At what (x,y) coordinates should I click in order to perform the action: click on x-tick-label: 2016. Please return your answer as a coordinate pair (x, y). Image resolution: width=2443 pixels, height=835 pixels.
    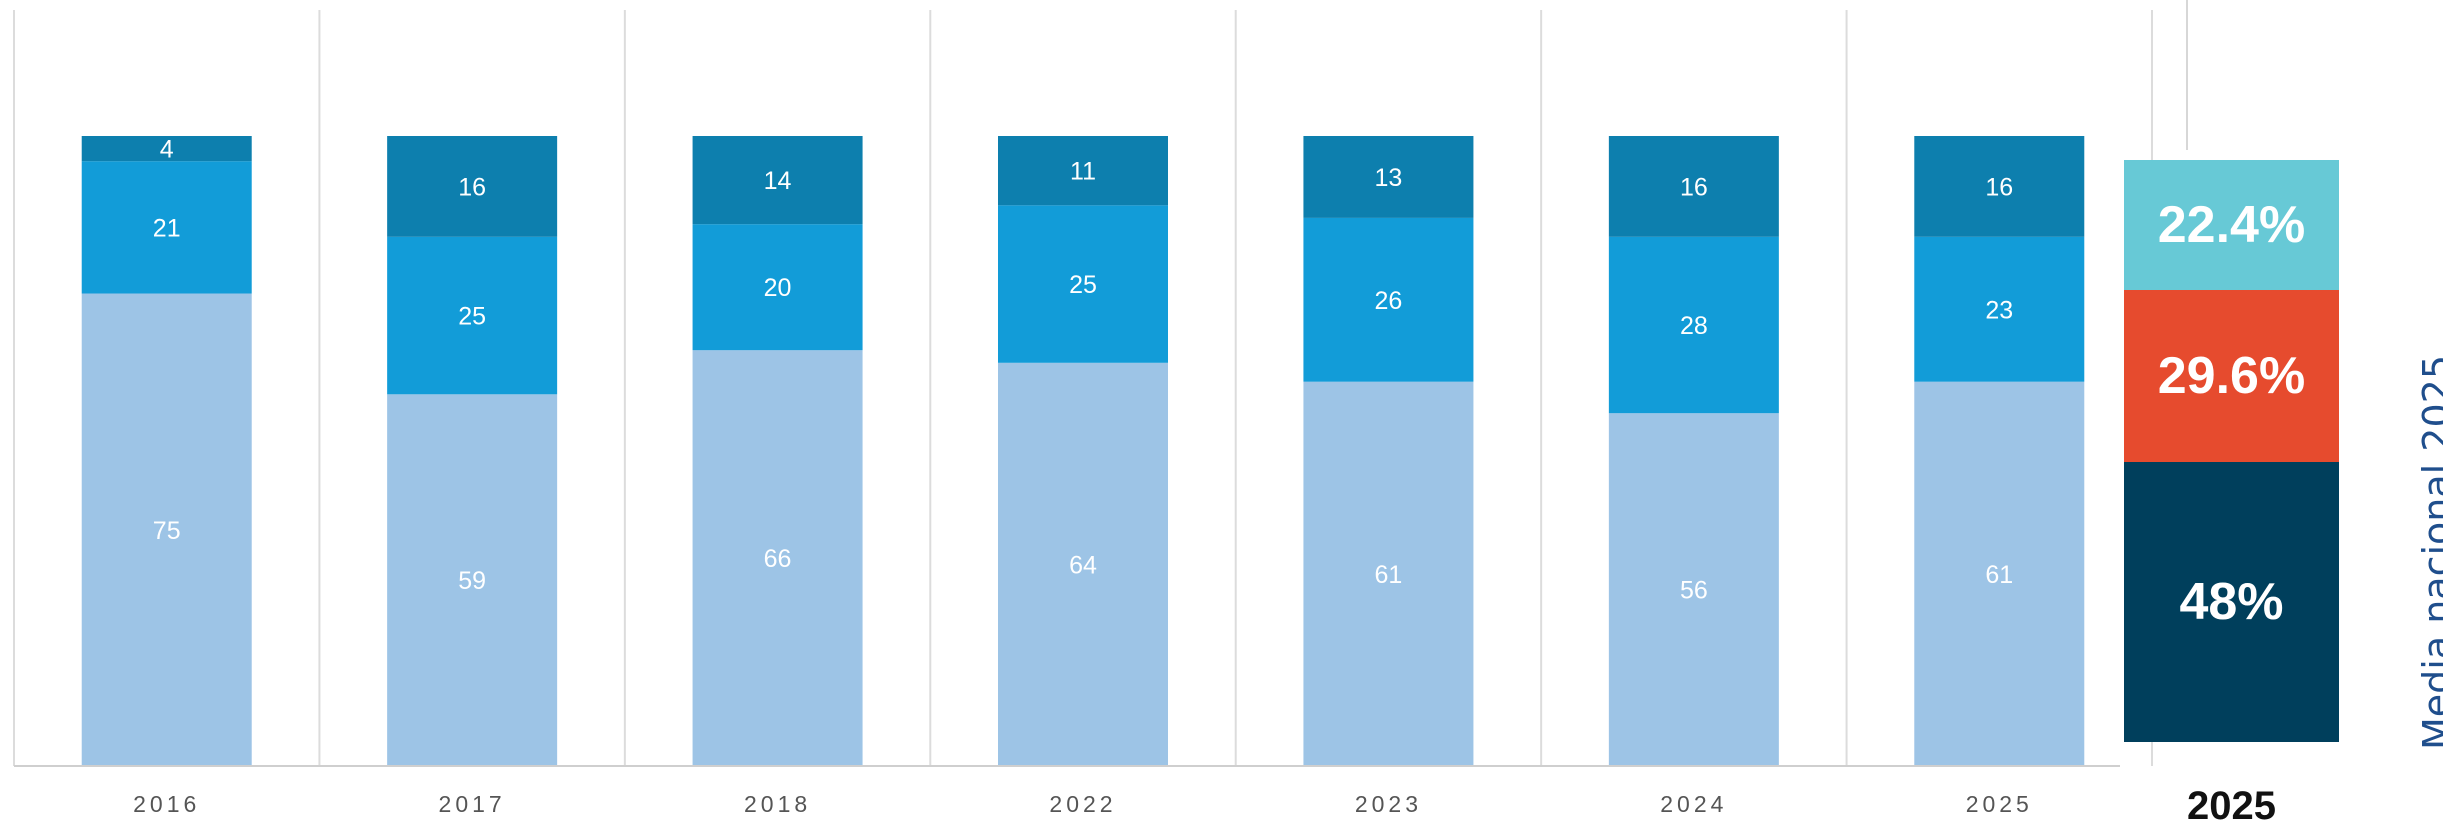
    Looking at the image, I should click on (166, 804).